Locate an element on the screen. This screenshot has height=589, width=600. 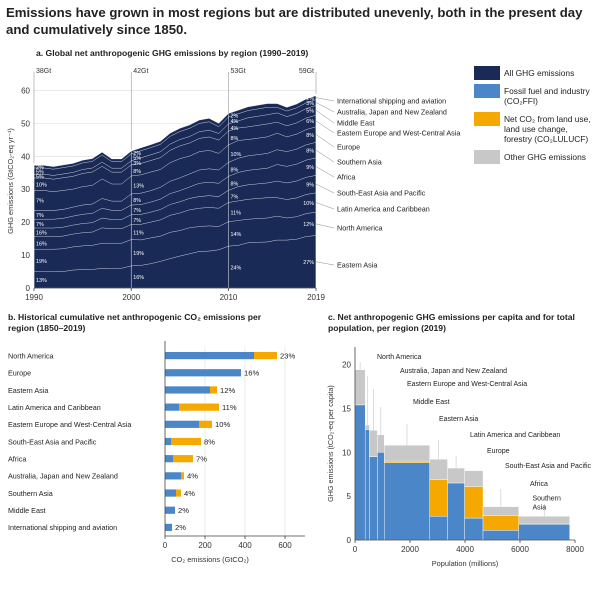
bar-luluc-eastern-asia is located at coordinates (407, 462).